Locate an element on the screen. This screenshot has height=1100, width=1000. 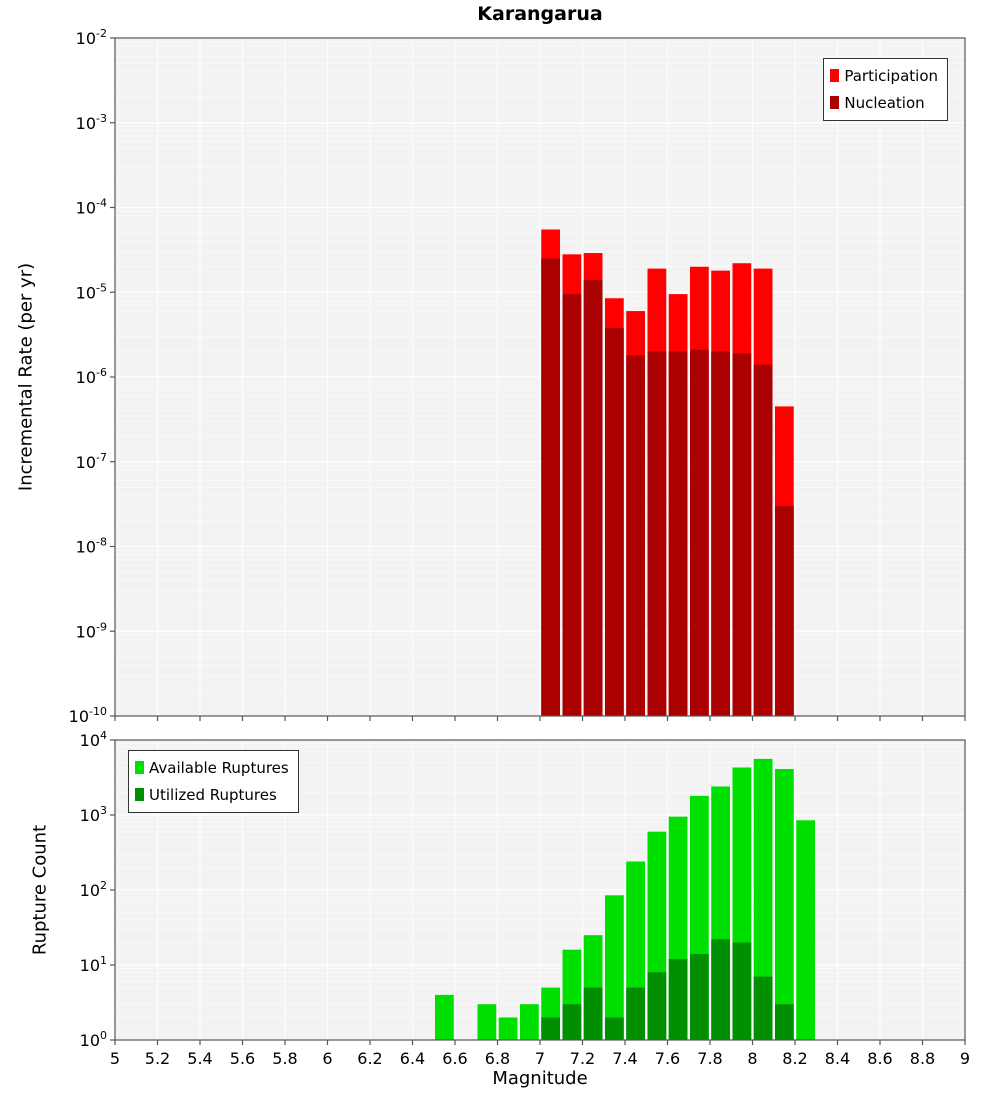
y-tick-label: 10³ is located at coordinates (93, 814).